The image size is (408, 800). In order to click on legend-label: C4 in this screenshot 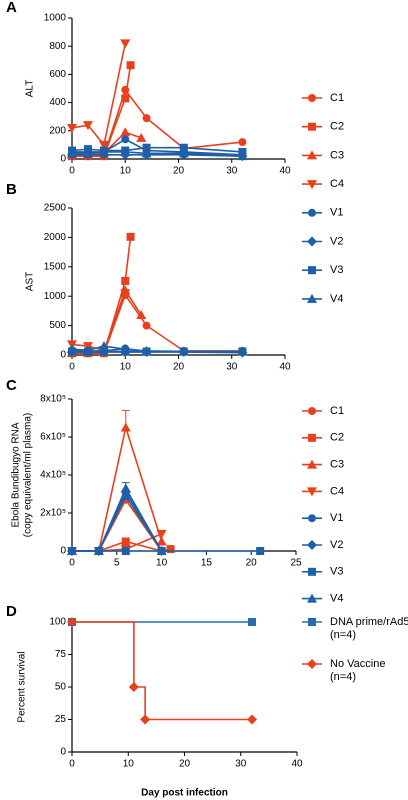, I will do `click(337, 184)`.